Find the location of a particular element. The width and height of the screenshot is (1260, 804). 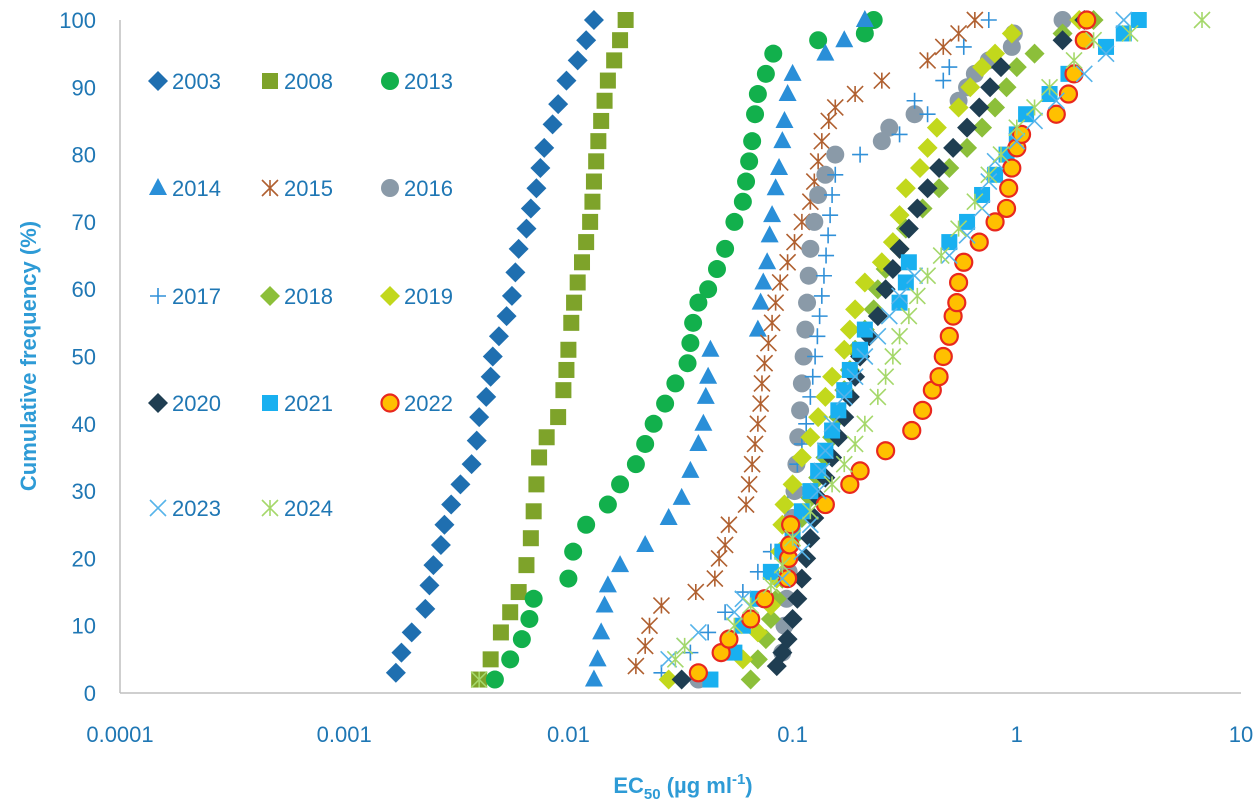

legend-label: 2016 is located at coordinates (428, 188).